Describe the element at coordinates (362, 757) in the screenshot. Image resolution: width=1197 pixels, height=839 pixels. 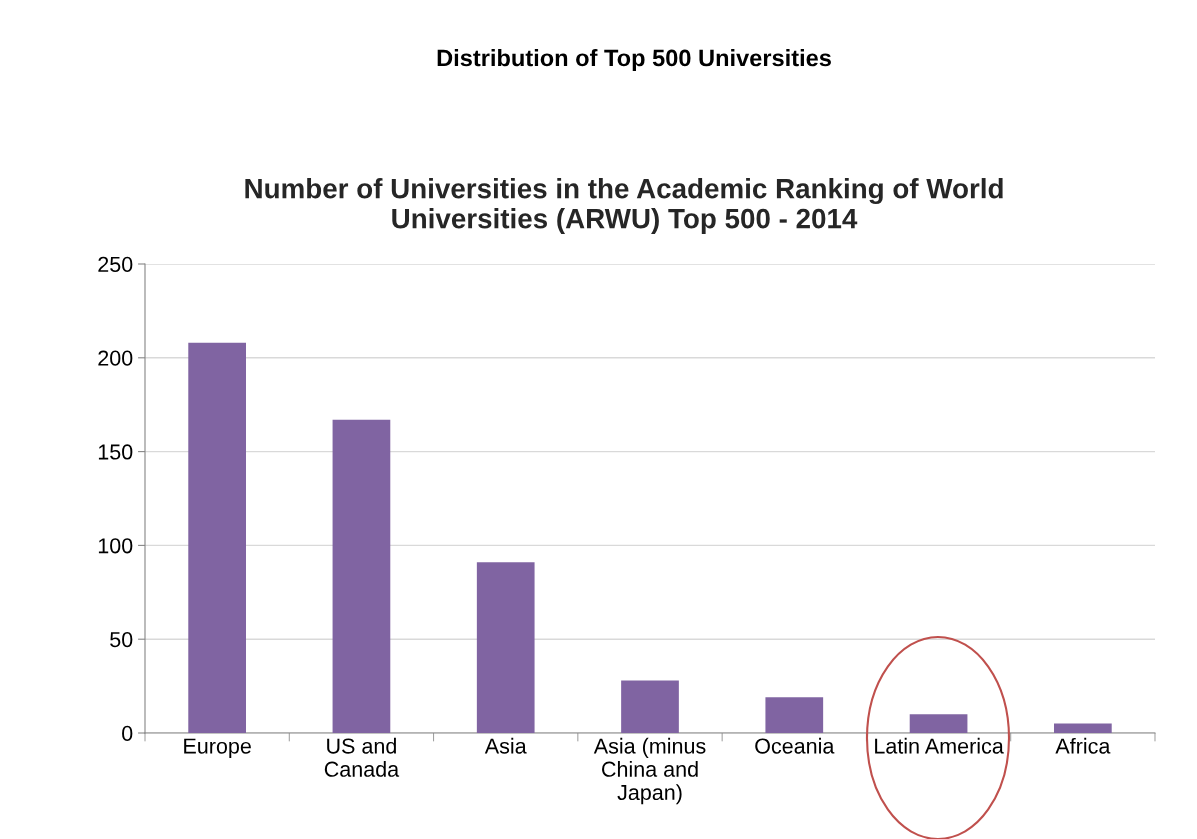
I see `x-tick-label: US and Canada` at that location.